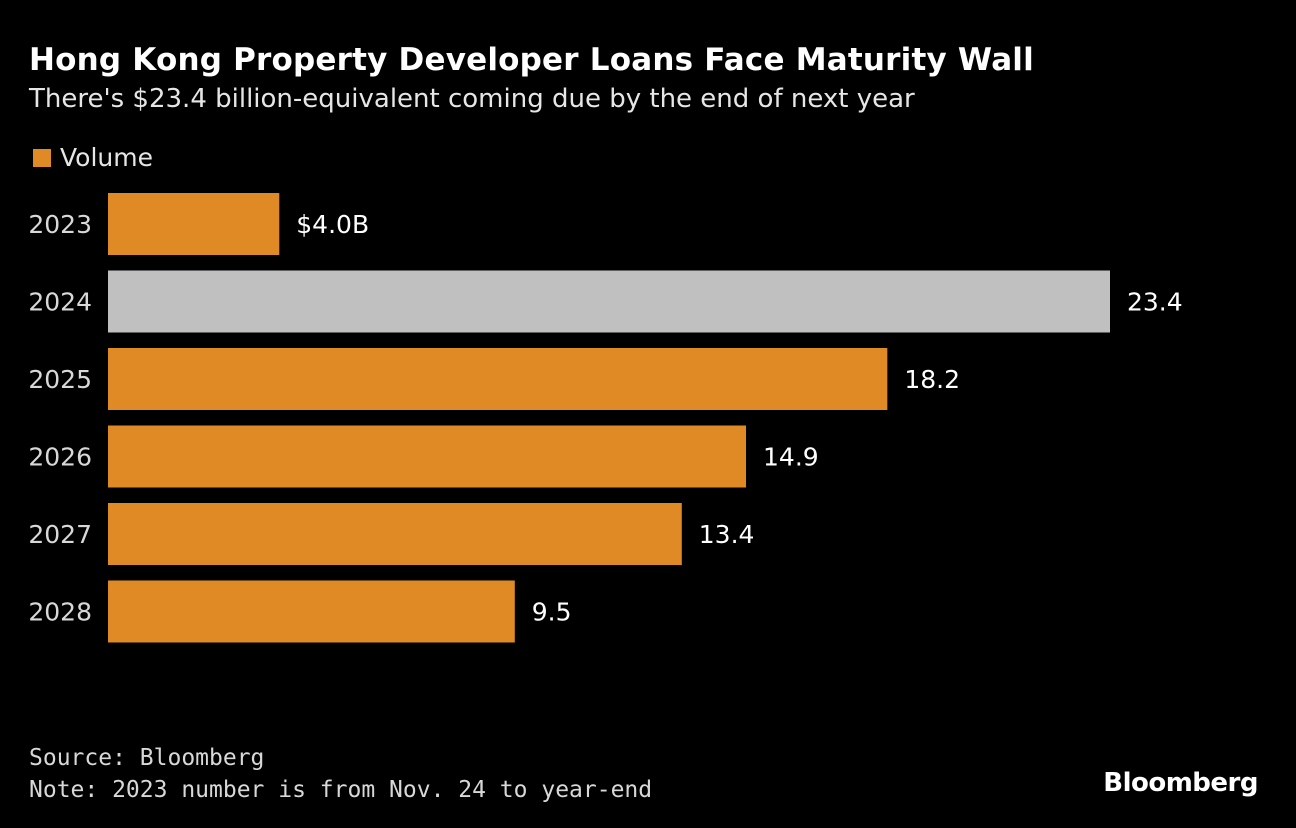 The height and width of the screenshot is (828, 1296). I want to click on data-label: 23.4, so click(1155, 302).